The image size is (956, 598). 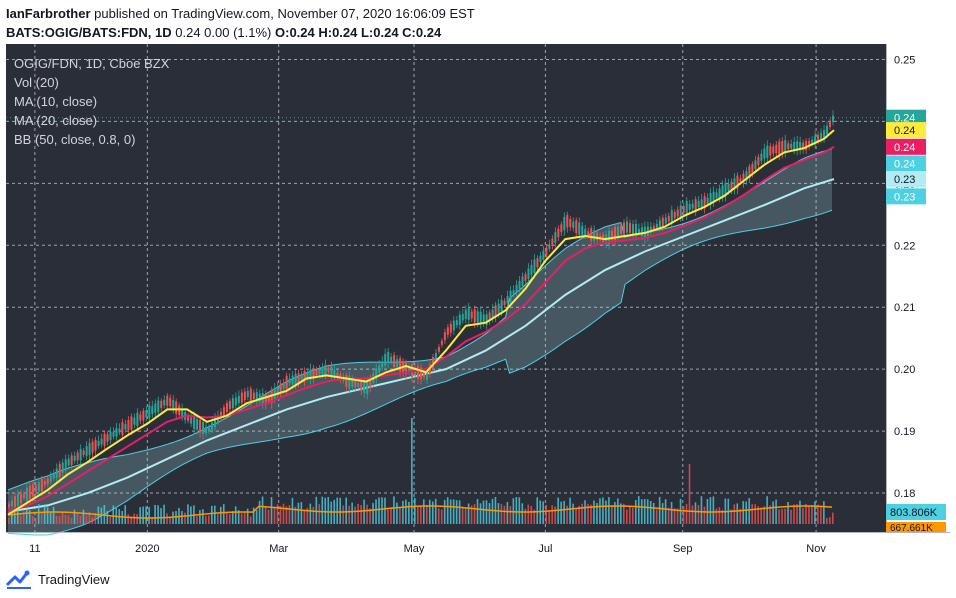 What do you see at coordinates (48, 13) in the screenshot?
I see `author-name: IanFarbrother` at bounding box center [48, 13].